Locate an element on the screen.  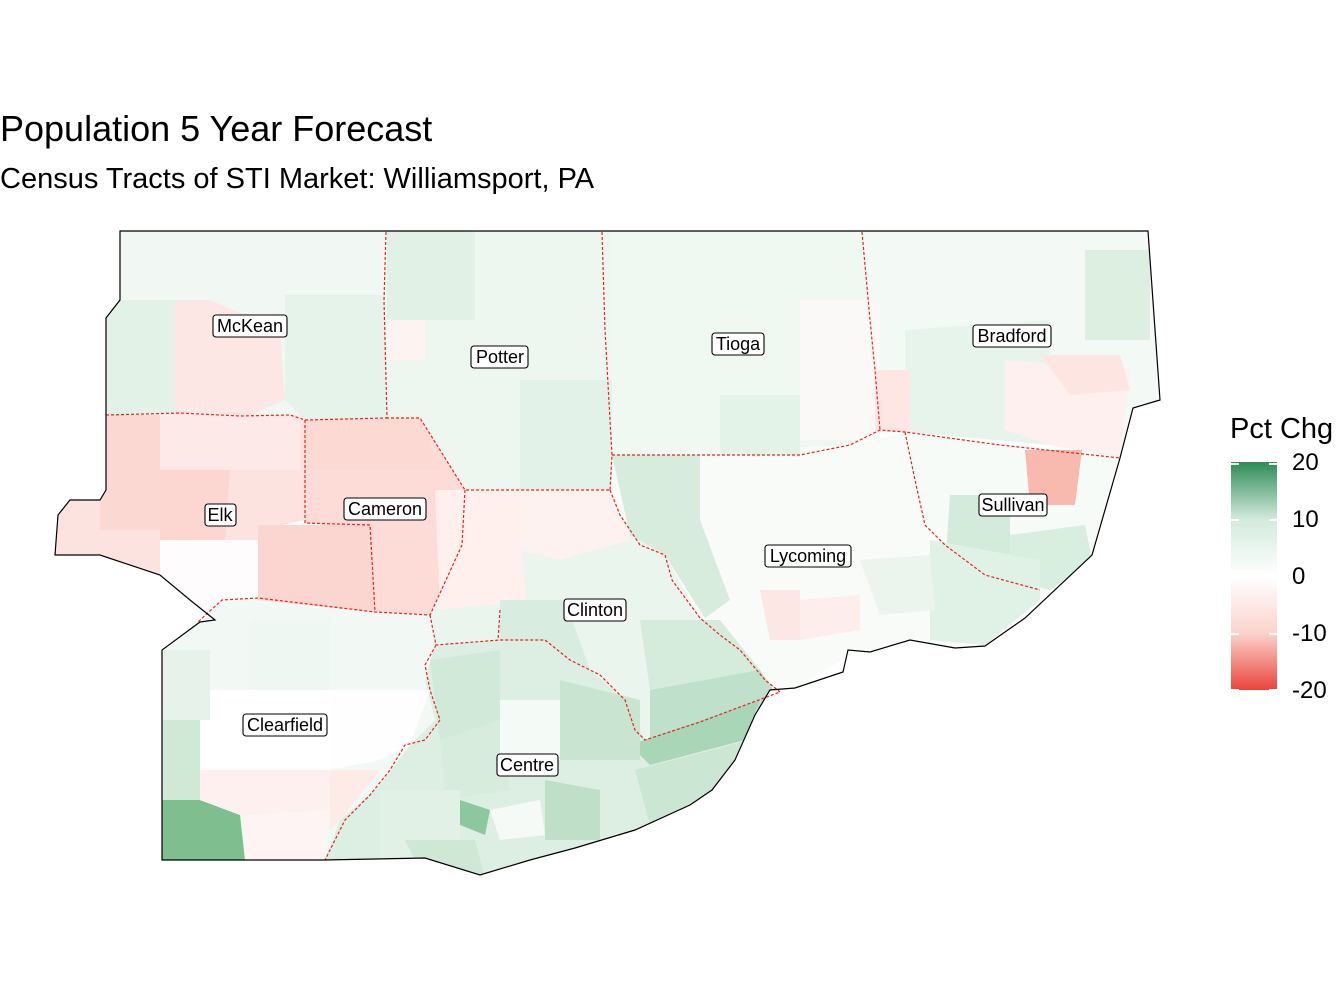
legend-label-minus-20: -20 is located at coordinates (1309, 690).